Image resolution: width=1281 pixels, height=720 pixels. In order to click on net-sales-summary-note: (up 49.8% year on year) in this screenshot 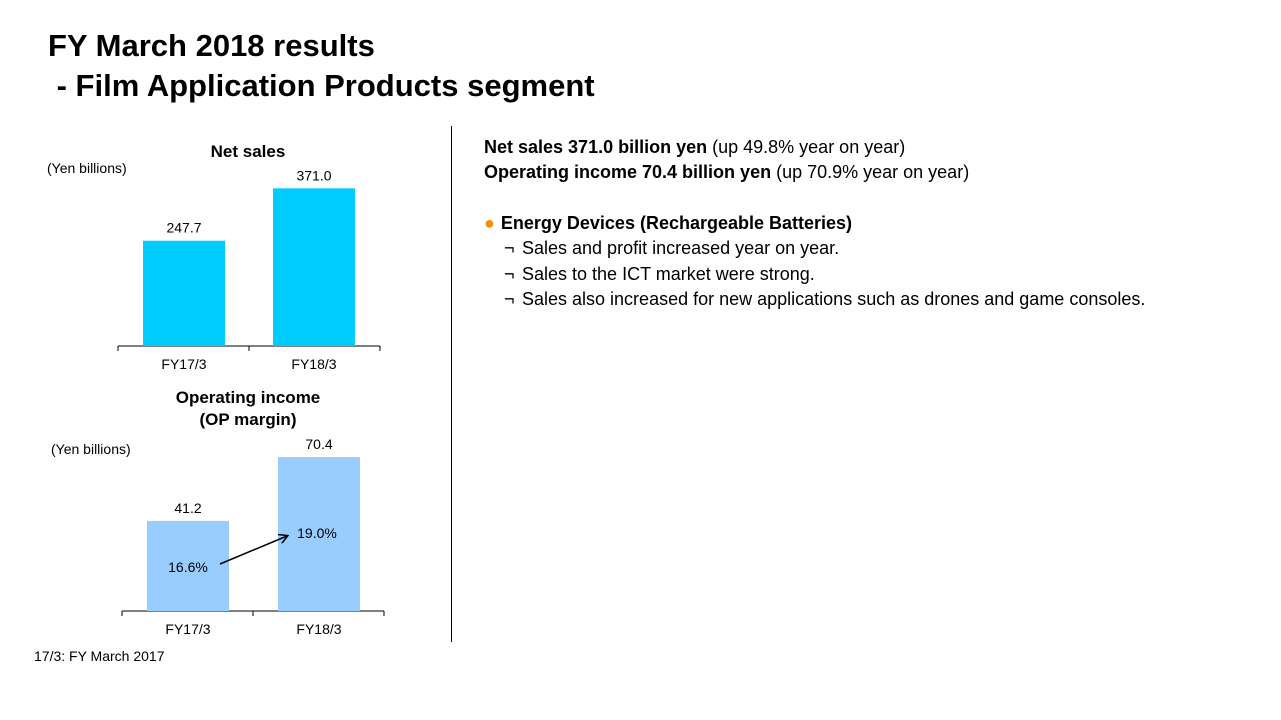, I will do `click(806, 147)`.